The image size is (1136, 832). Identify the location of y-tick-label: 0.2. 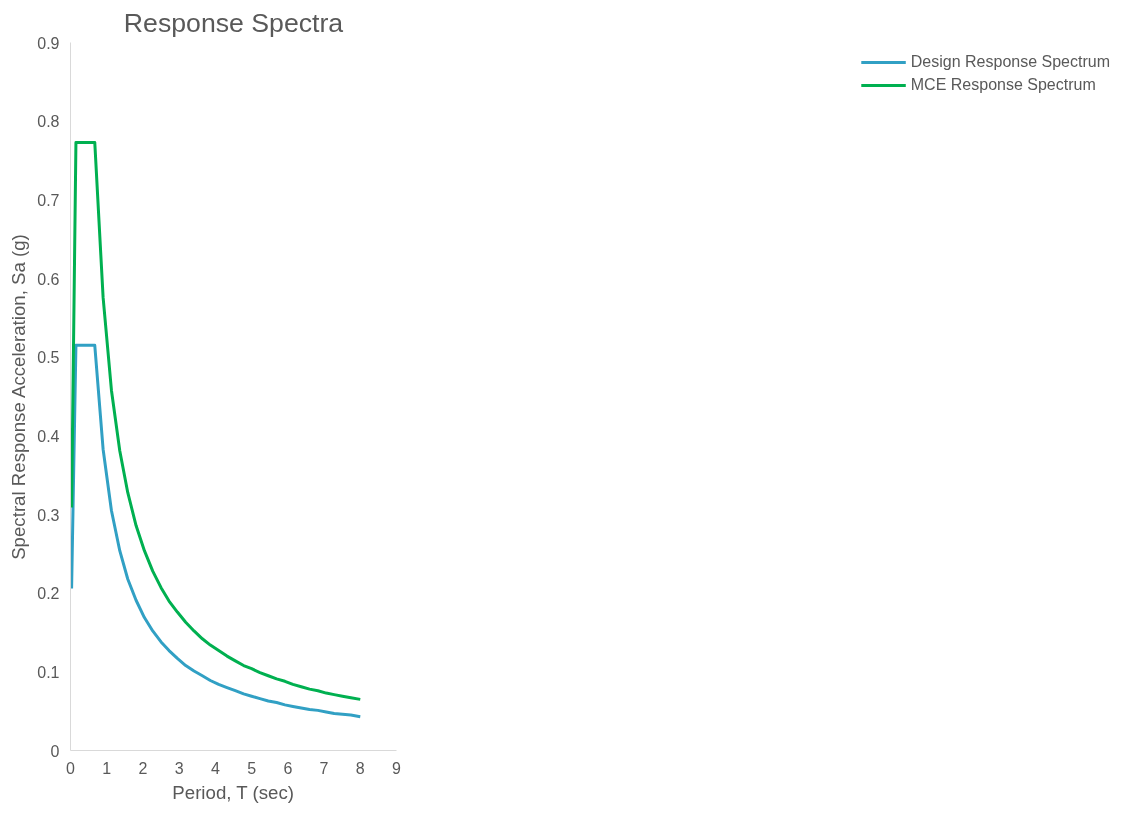
(48, 594).